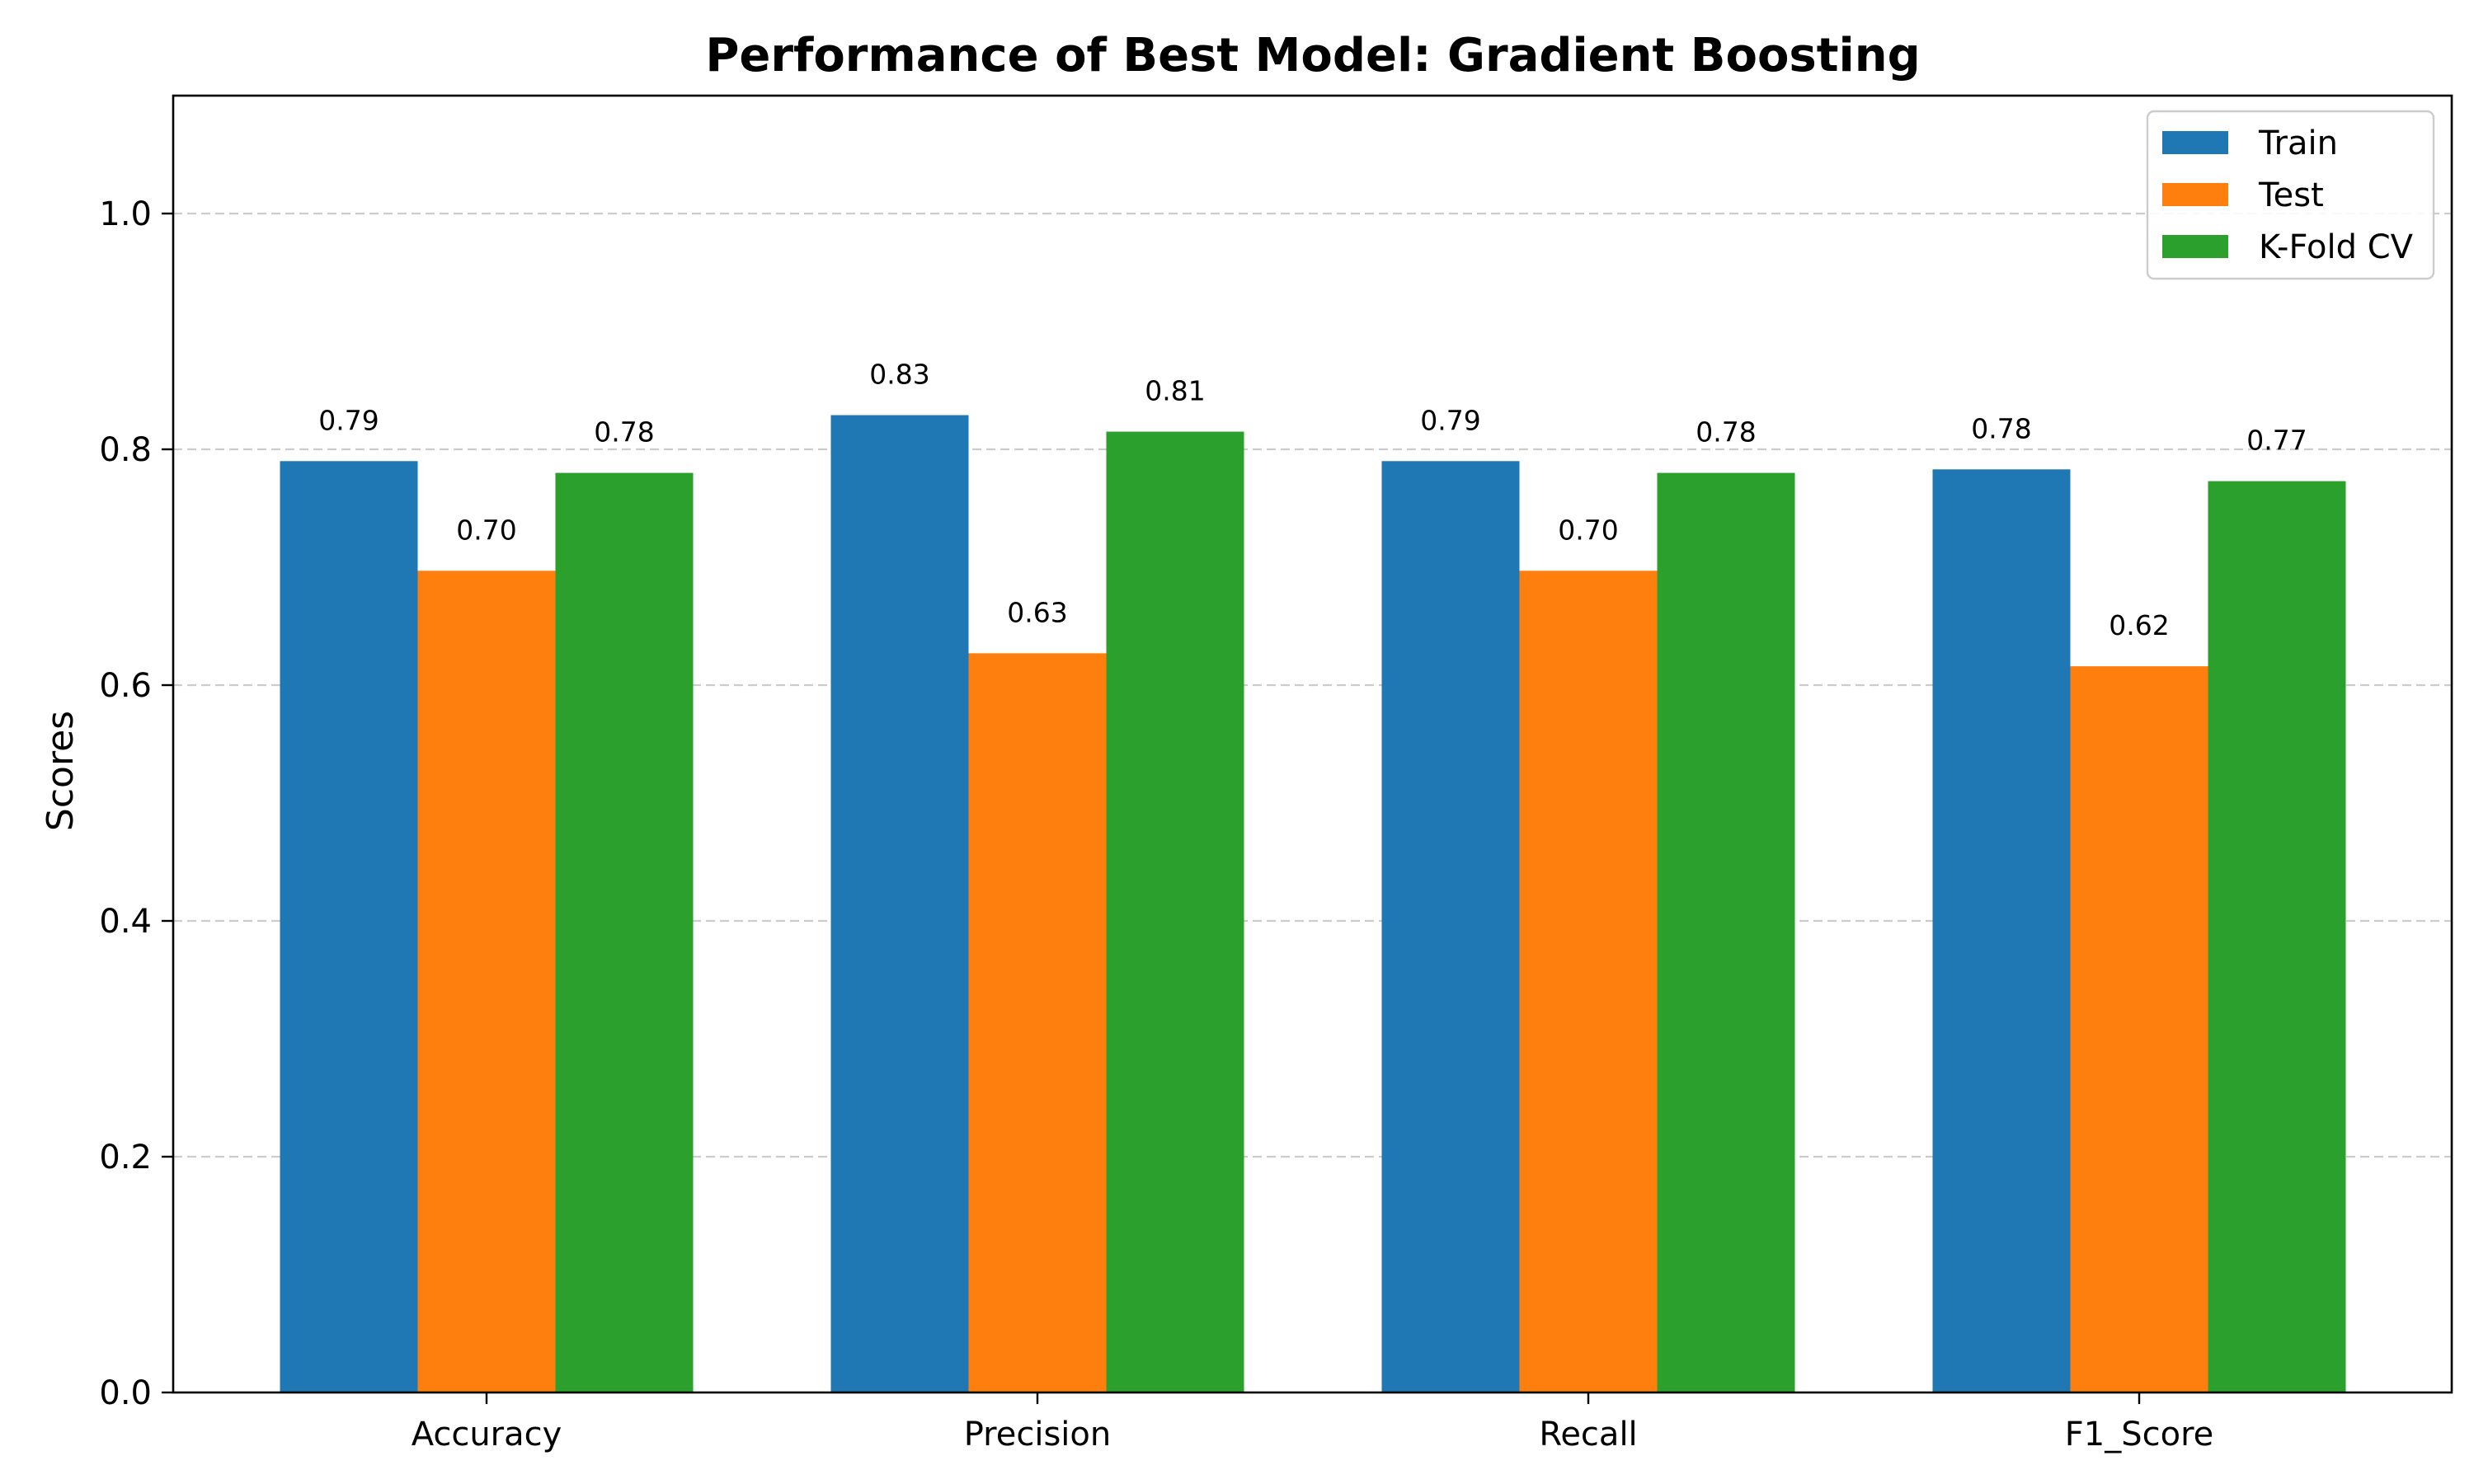 The height and width of the screenshot is (1484, 2474). What do you see at coordinates (2139, 625) in the screenshot?
I see `data-label: 0.62` at bounding box center [2139, 625].